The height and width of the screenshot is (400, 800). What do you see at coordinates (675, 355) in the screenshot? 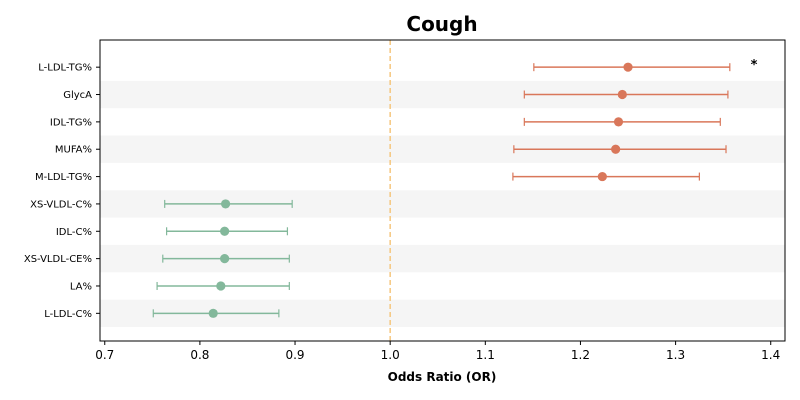
I see `x-tick-label: 1.3` at bounding box center [675, 355].